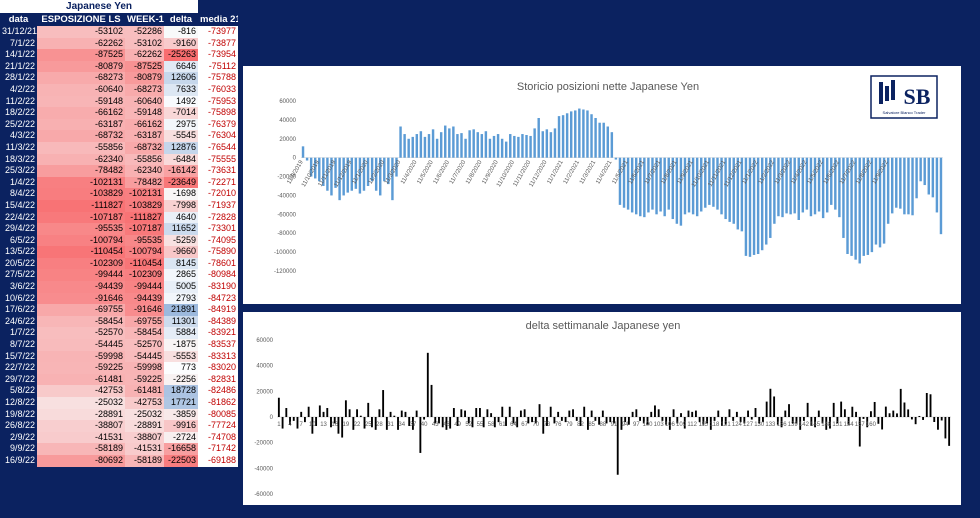 The width and height of the screenshot is (980, 518). I want to click on week-prev-cell: -78482, so click(144, 182).